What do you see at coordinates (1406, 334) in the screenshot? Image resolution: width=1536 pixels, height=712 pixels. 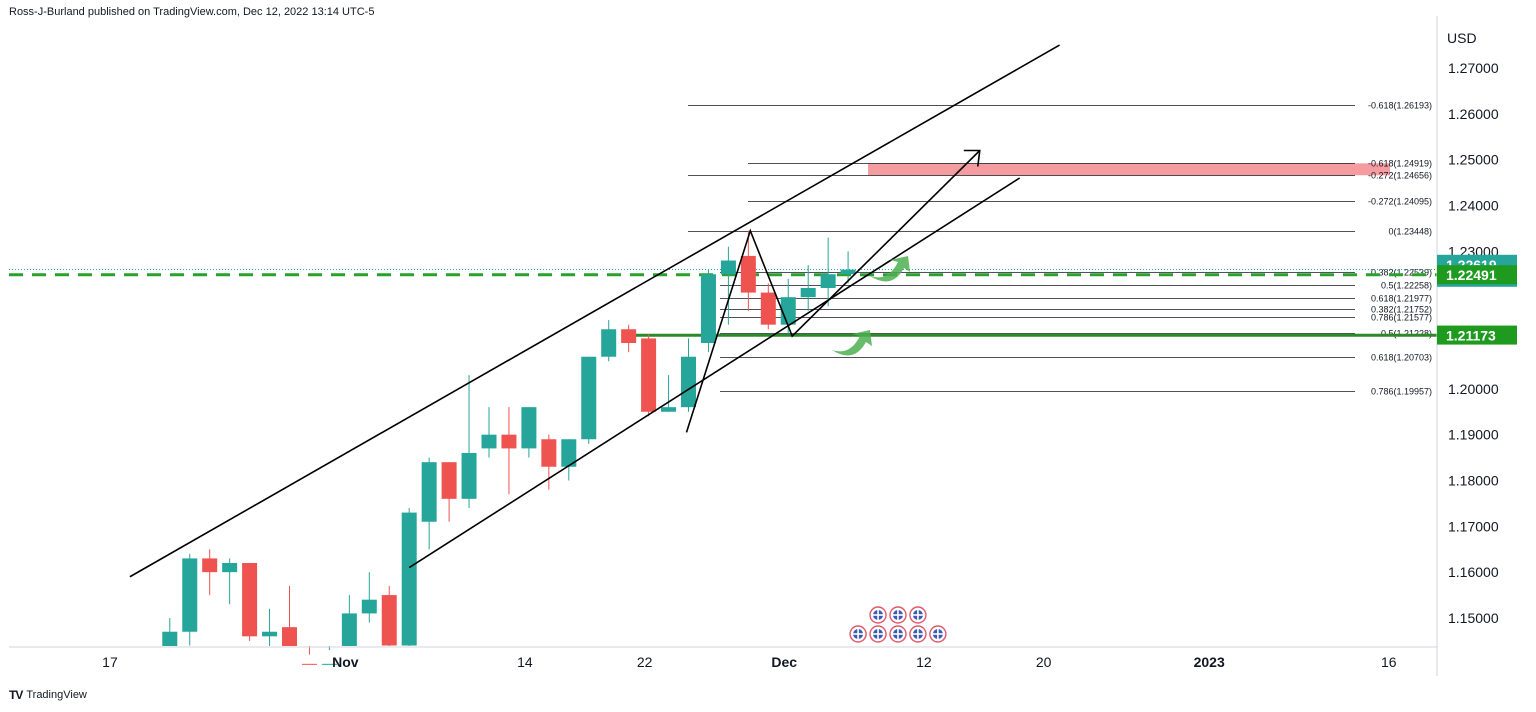 I see `fib-label: 0.5(1.21228)` at bounding box center [1406, 334].